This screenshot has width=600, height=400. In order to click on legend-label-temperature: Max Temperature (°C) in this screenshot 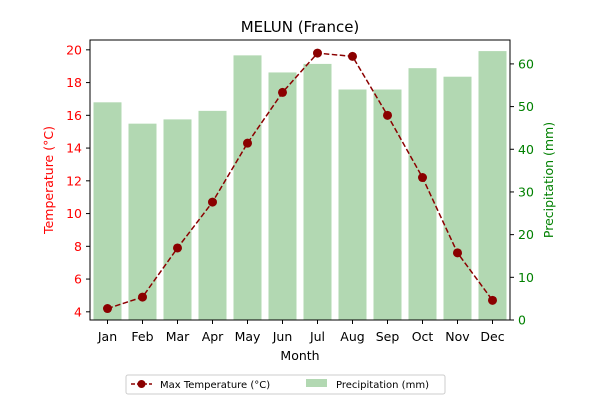, I will do `click(215, 385)`.